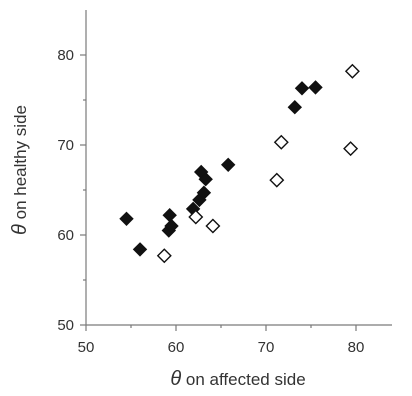  I want to click on x-tick-label: 60, so click(176, 347).